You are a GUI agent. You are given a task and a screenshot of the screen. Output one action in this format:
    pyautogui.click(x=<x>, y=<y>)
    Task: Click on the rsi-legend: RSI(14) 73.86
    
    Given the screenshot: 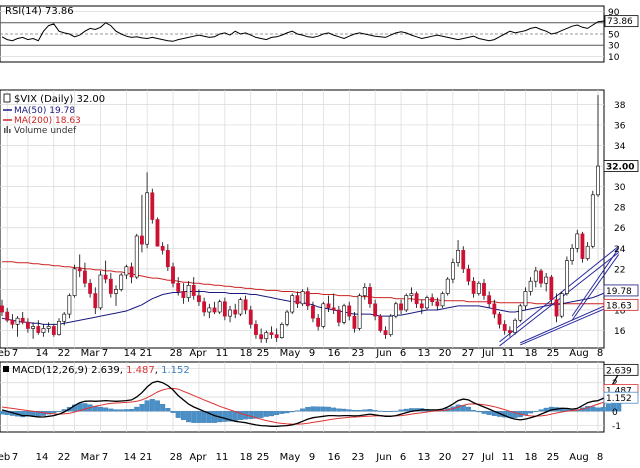 What is the action you would take?
    pyautogui.click(x=39, y=11)
    